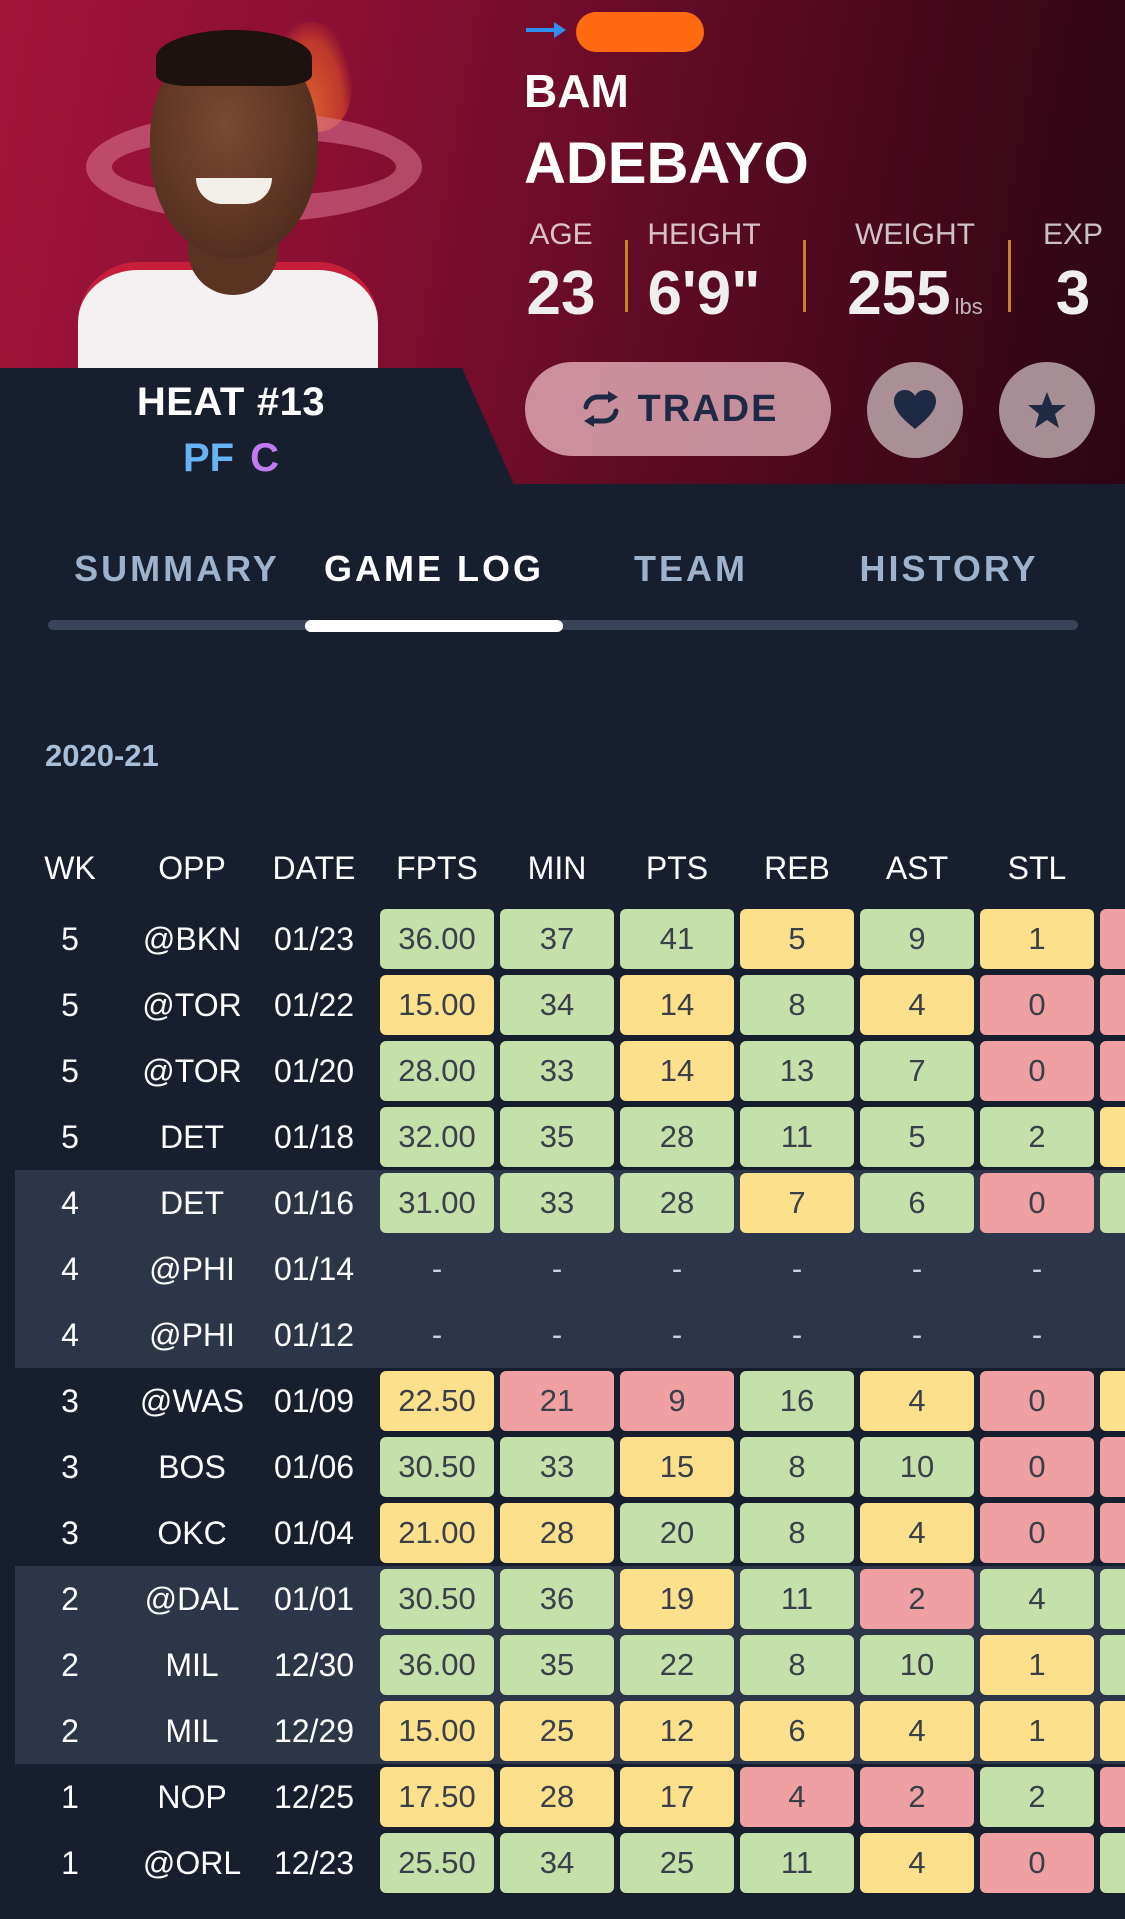  What do you see at coordinates (264, 458) in the screenshot?
I see `position-c: C` at bounding box center [264, 458].